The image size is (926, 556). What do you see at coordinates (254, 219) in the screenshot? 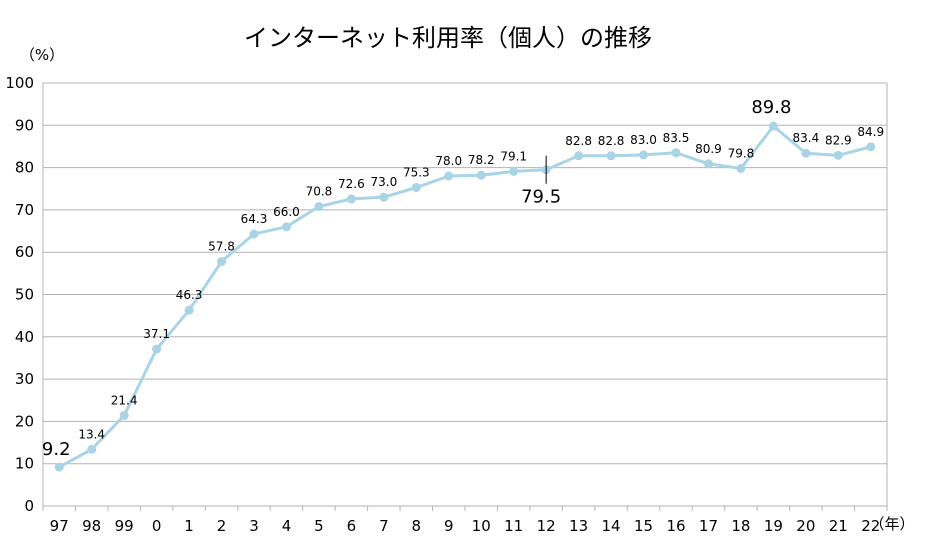
I see `data-label: 64.3` at bounding box center [254, 219].